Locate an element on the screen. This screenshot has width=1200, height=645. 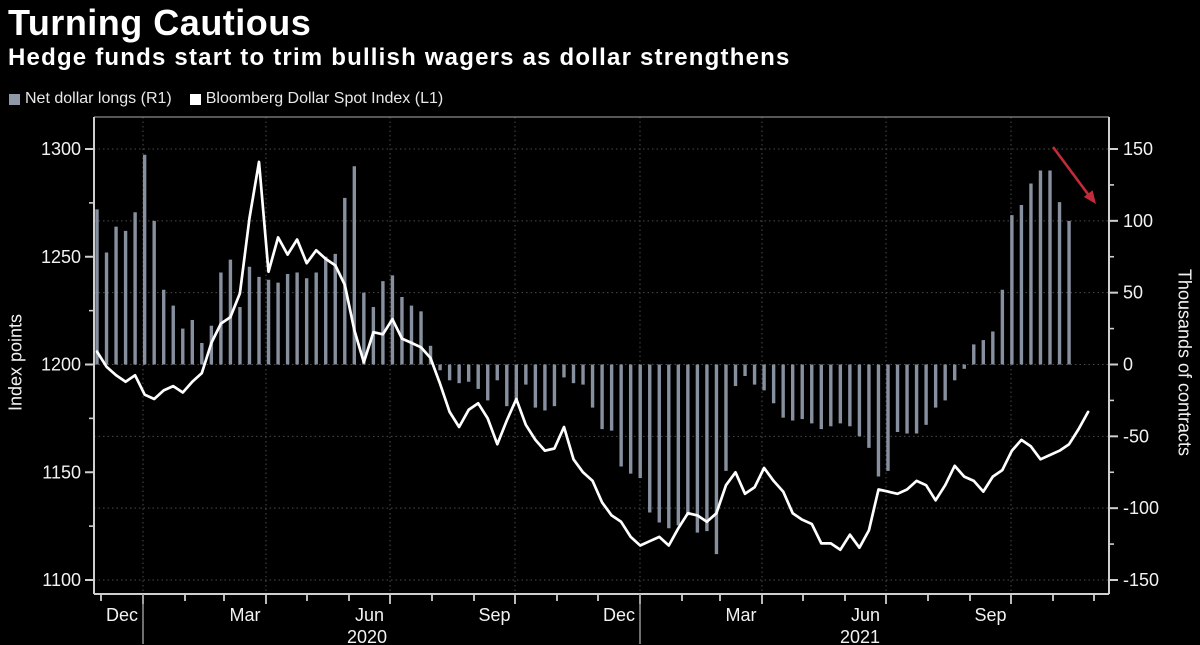
trend-arrow is located at coordinates (1071, 171).